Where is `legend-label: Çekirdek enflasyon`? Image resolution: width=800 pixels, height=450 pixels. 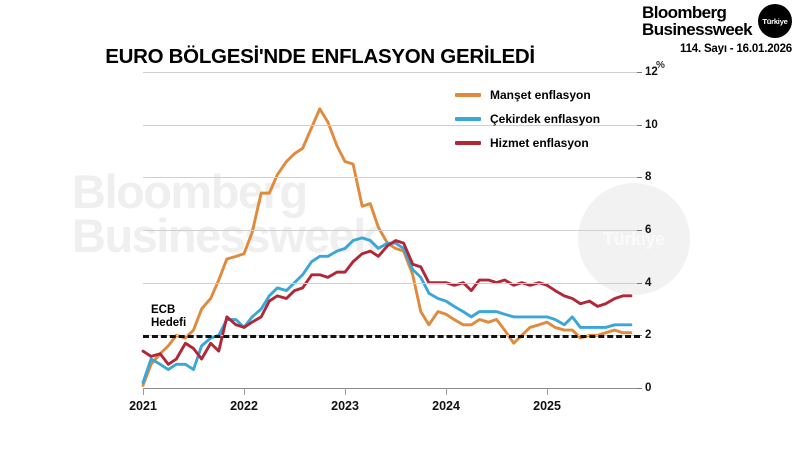 legend-label: Çekirdek enflasyon is located at coordinates (545, 119).